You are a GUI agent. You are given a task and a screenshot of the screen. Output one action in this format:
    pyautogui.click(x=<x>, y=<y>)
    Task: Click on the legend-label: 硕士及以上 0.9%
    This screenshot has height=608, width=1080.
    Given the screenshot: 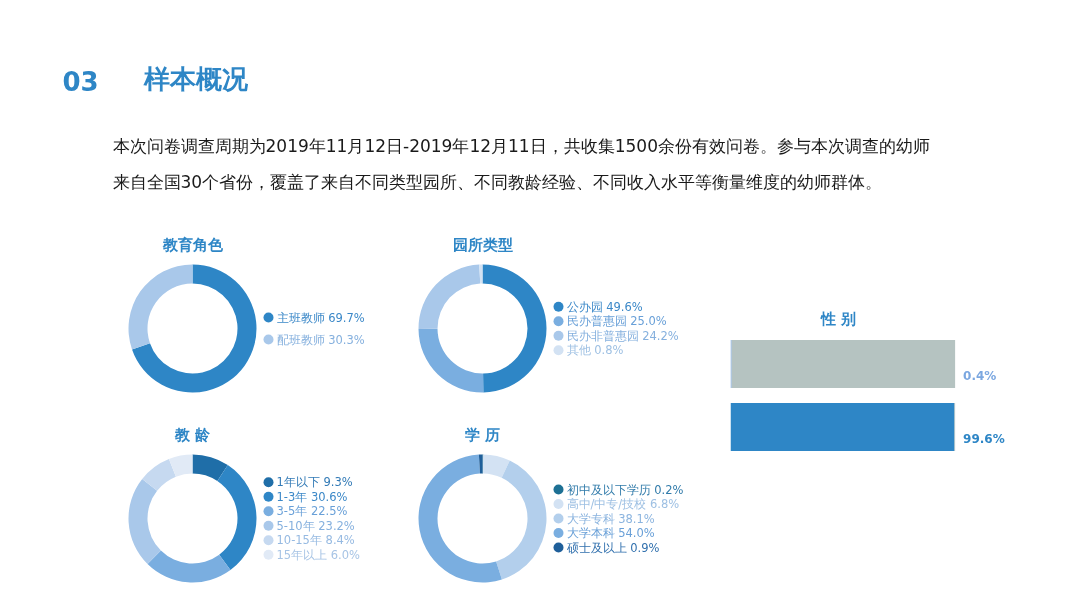 What is the action you would take?
    pyautogui.click(x=612, y=547)
    